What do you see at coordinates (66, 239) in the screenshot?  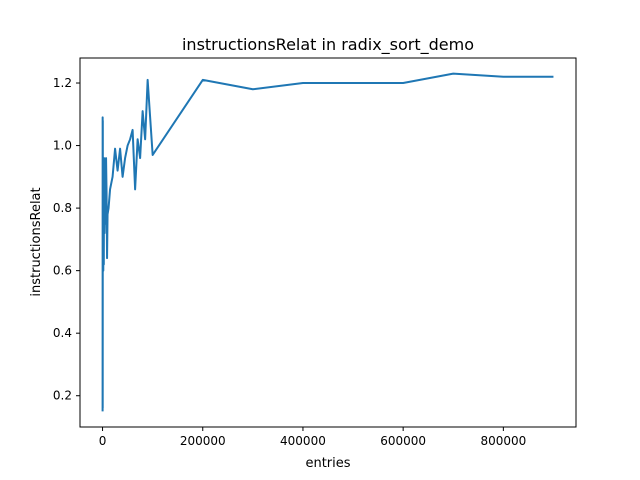 I see `y-axis: 0.2 0.4 0.6 0.8 1.0 1.2` at bounding box center [66, 239].